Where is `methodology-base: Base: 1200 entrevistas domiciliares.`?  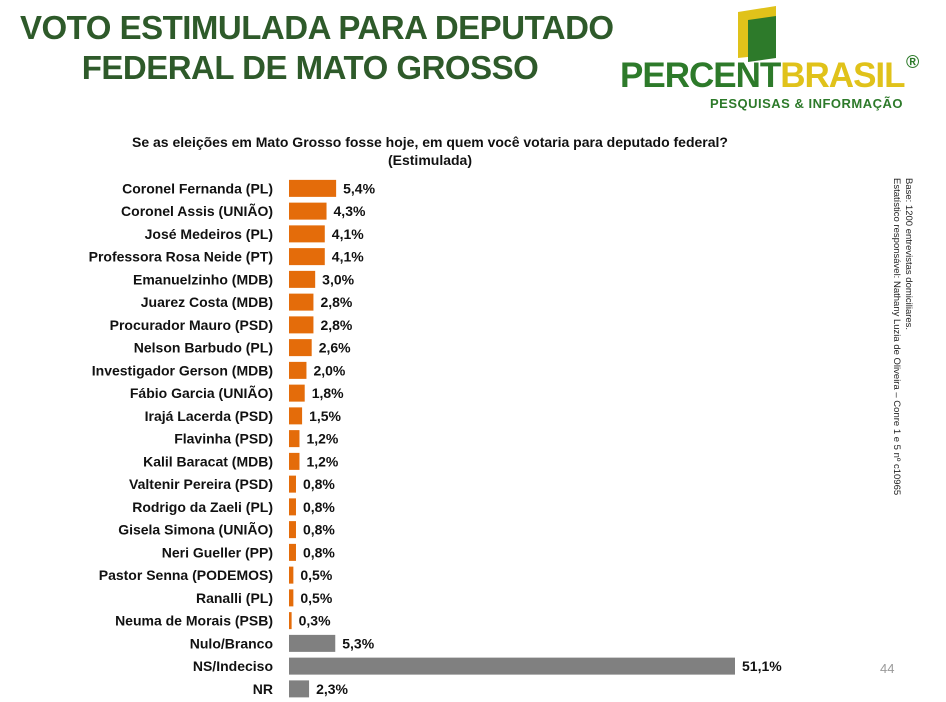
methodology-base: Base: 1200 entrevistas domiciliares. is located at coordinates (908, 254).